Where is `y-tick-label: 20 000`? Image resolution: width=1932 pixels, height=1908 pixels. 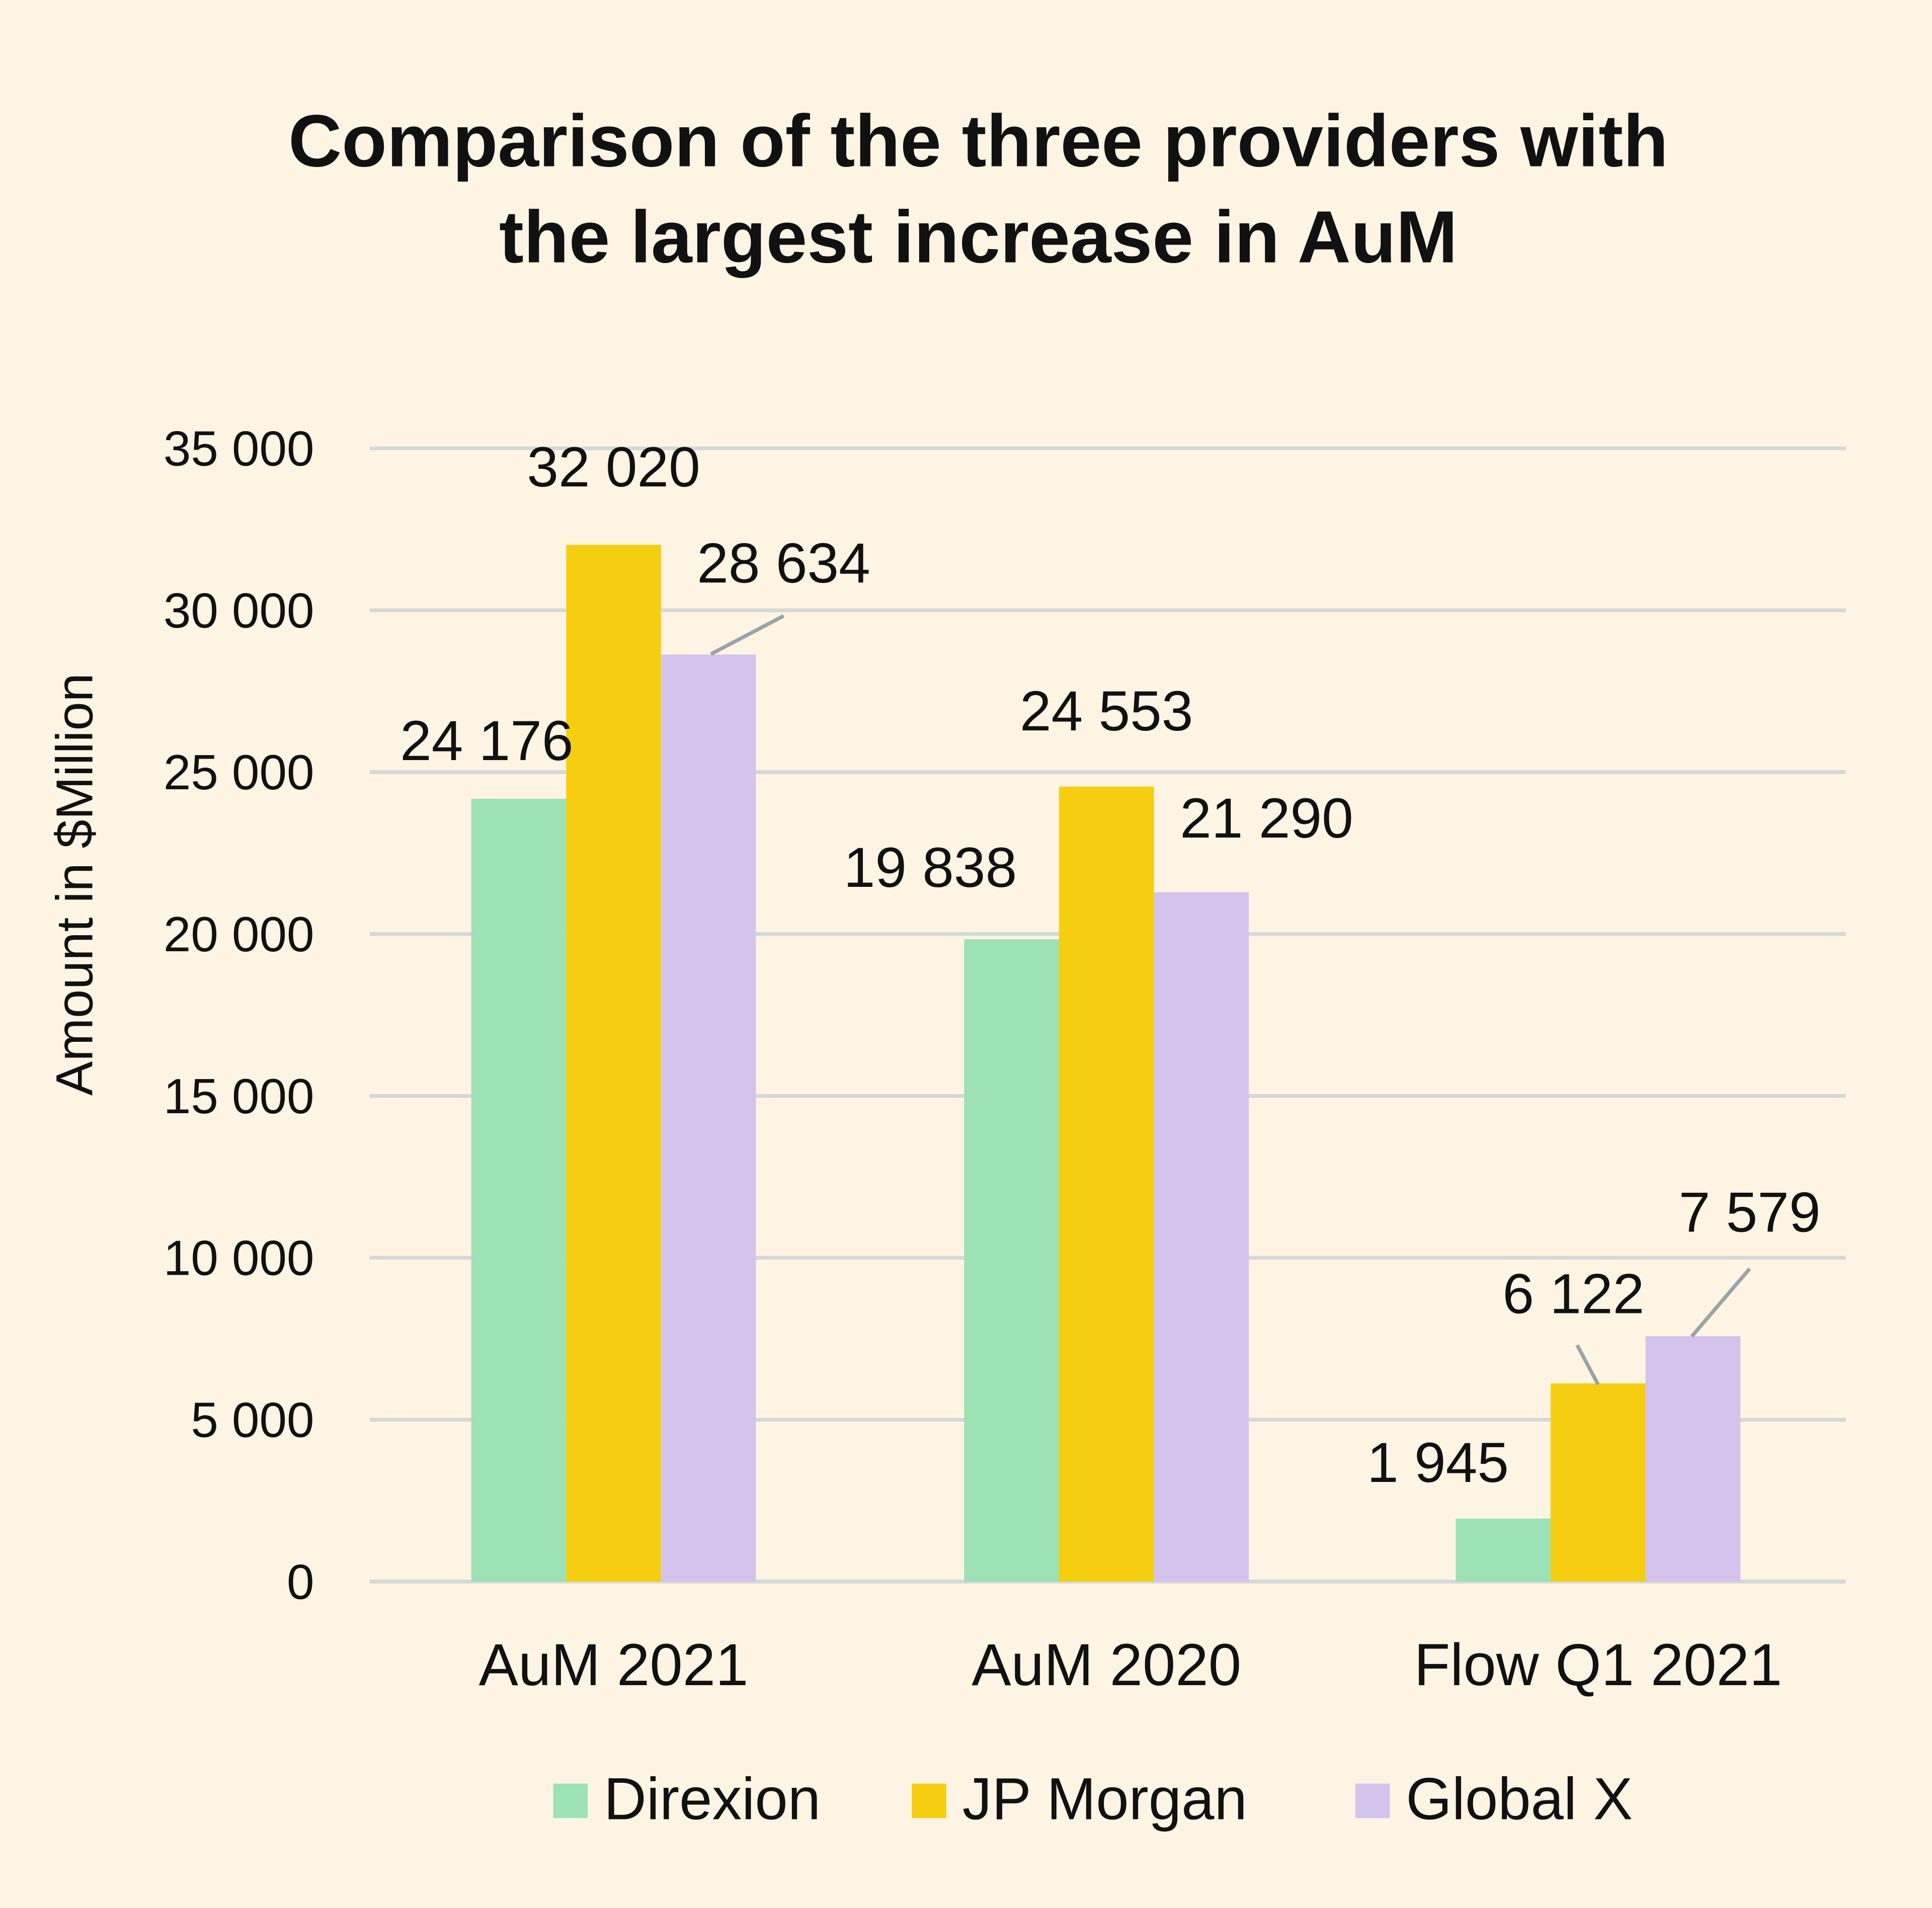
y-tick-label: 20 000 is located at coordinates (239, 934).